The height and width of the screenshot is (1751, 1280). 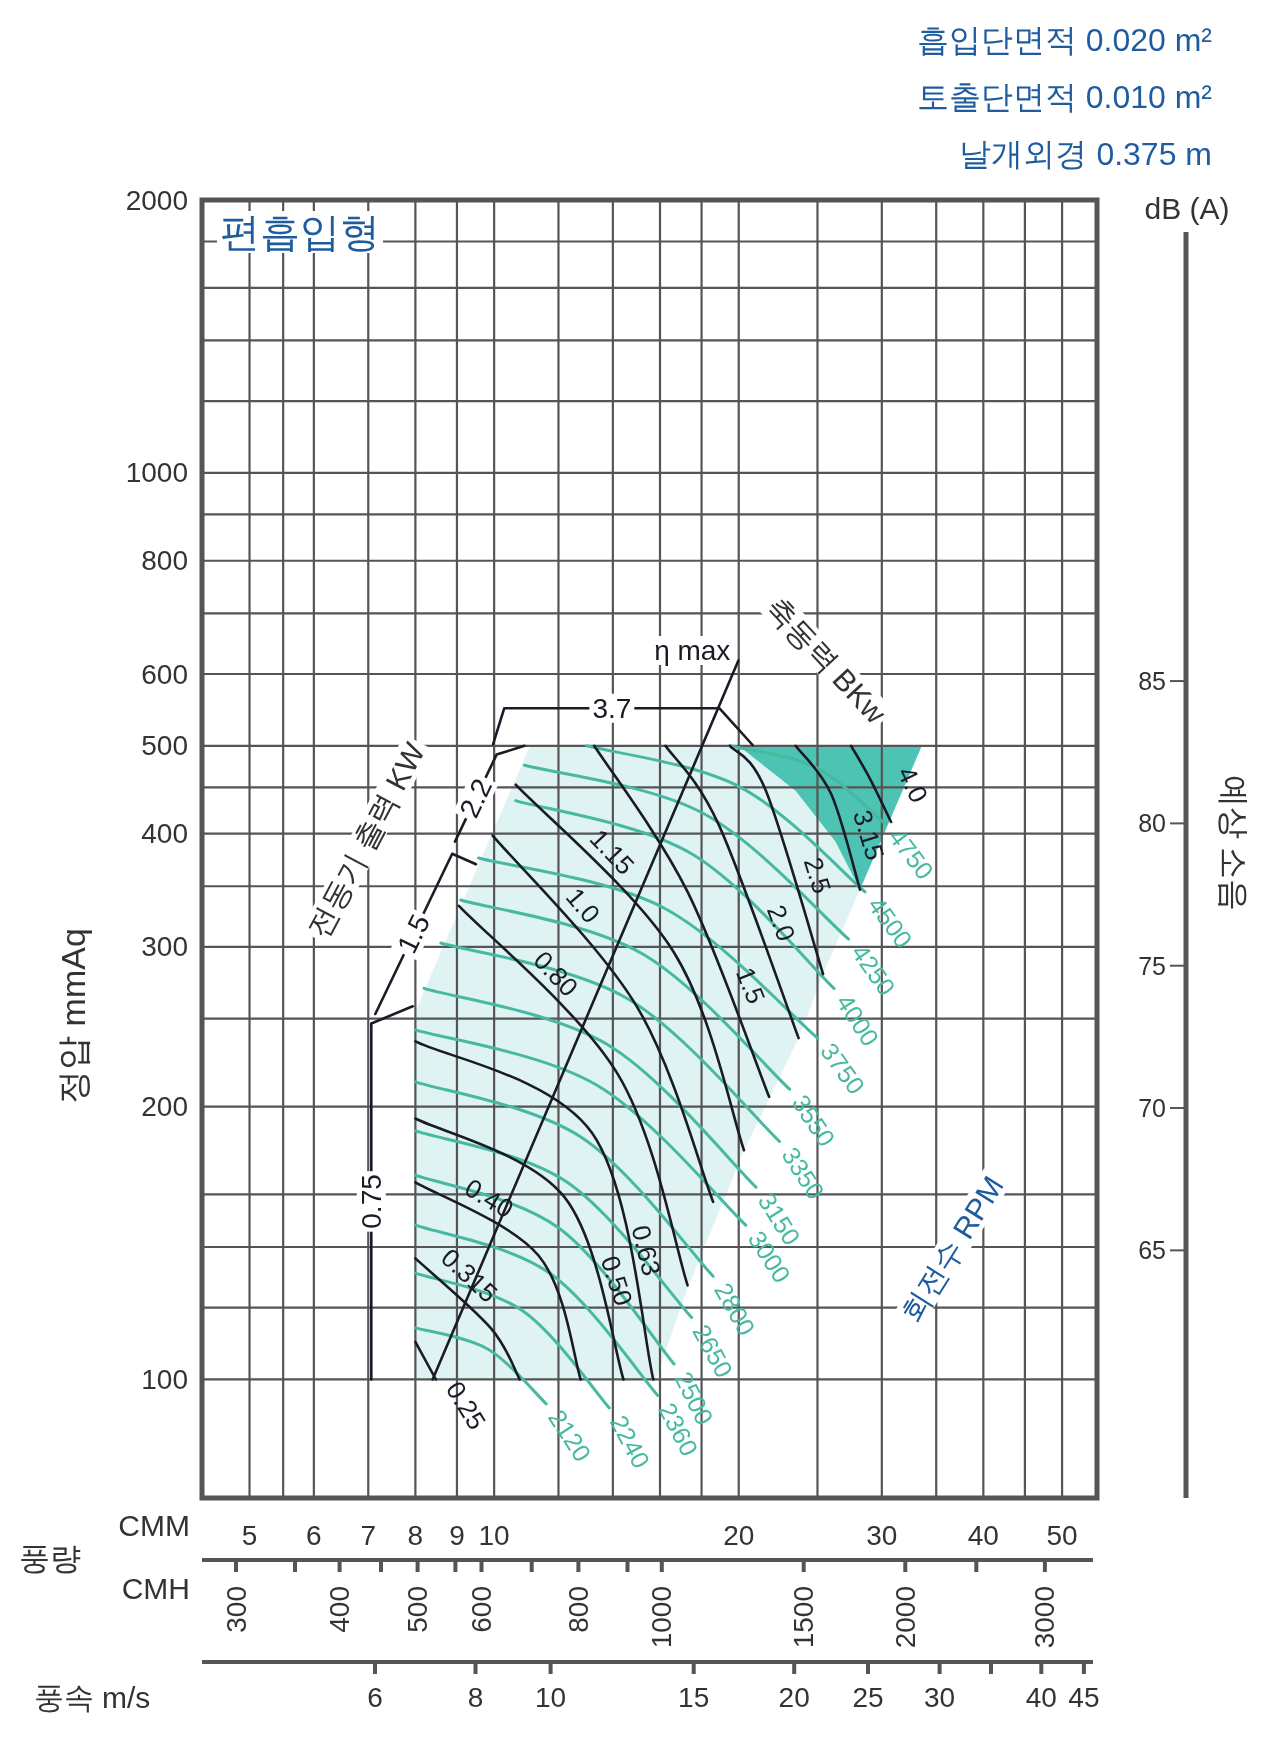 What do you see at coordinates (905, 1617) in the screenshot?
I see `annotation: 2000` at bounding box center [905, 1617].